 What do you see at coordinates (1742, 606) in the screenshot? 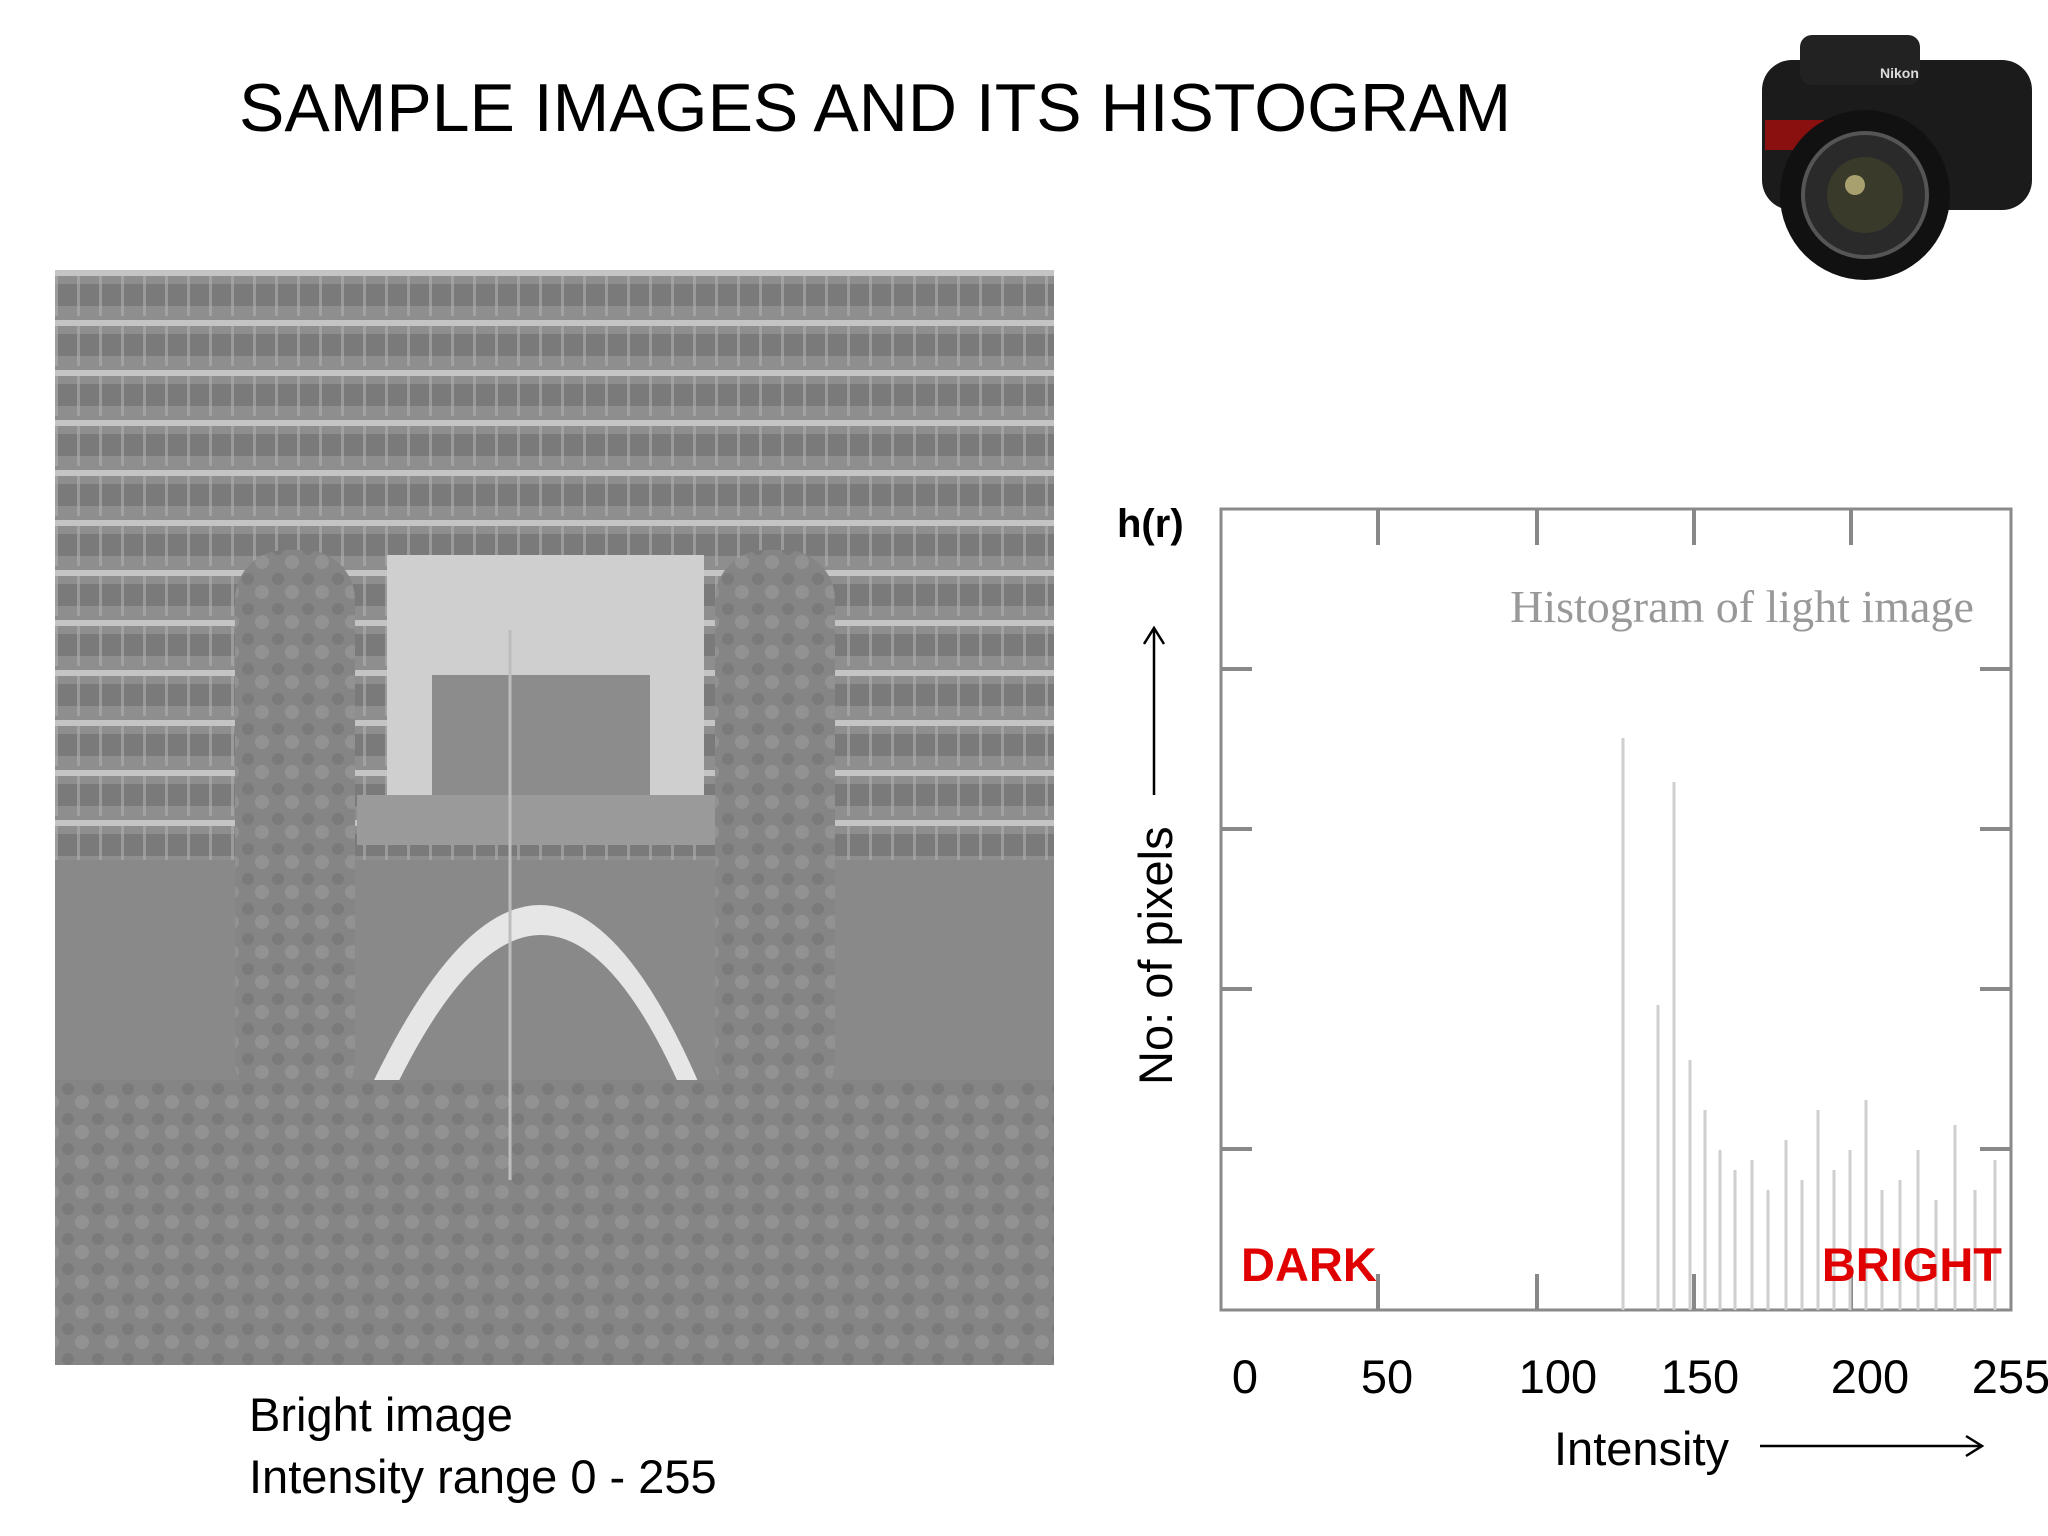
I see `histogram-inner-title: Histogram of light image` at bounding box center [1742, 606].